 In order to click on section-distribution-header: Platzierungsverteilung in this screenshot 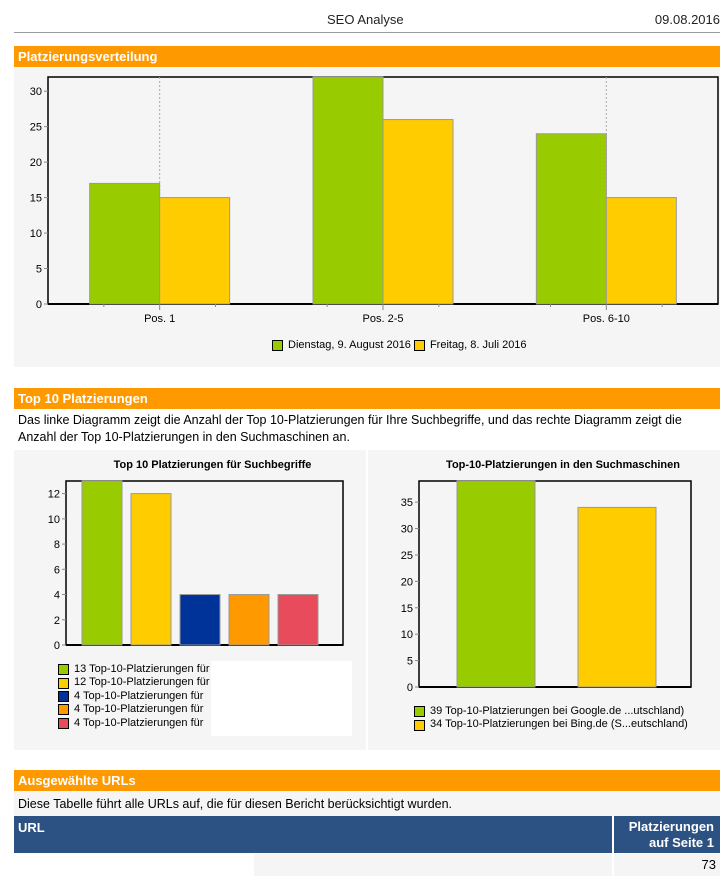, I will do `click(367, 56)`.